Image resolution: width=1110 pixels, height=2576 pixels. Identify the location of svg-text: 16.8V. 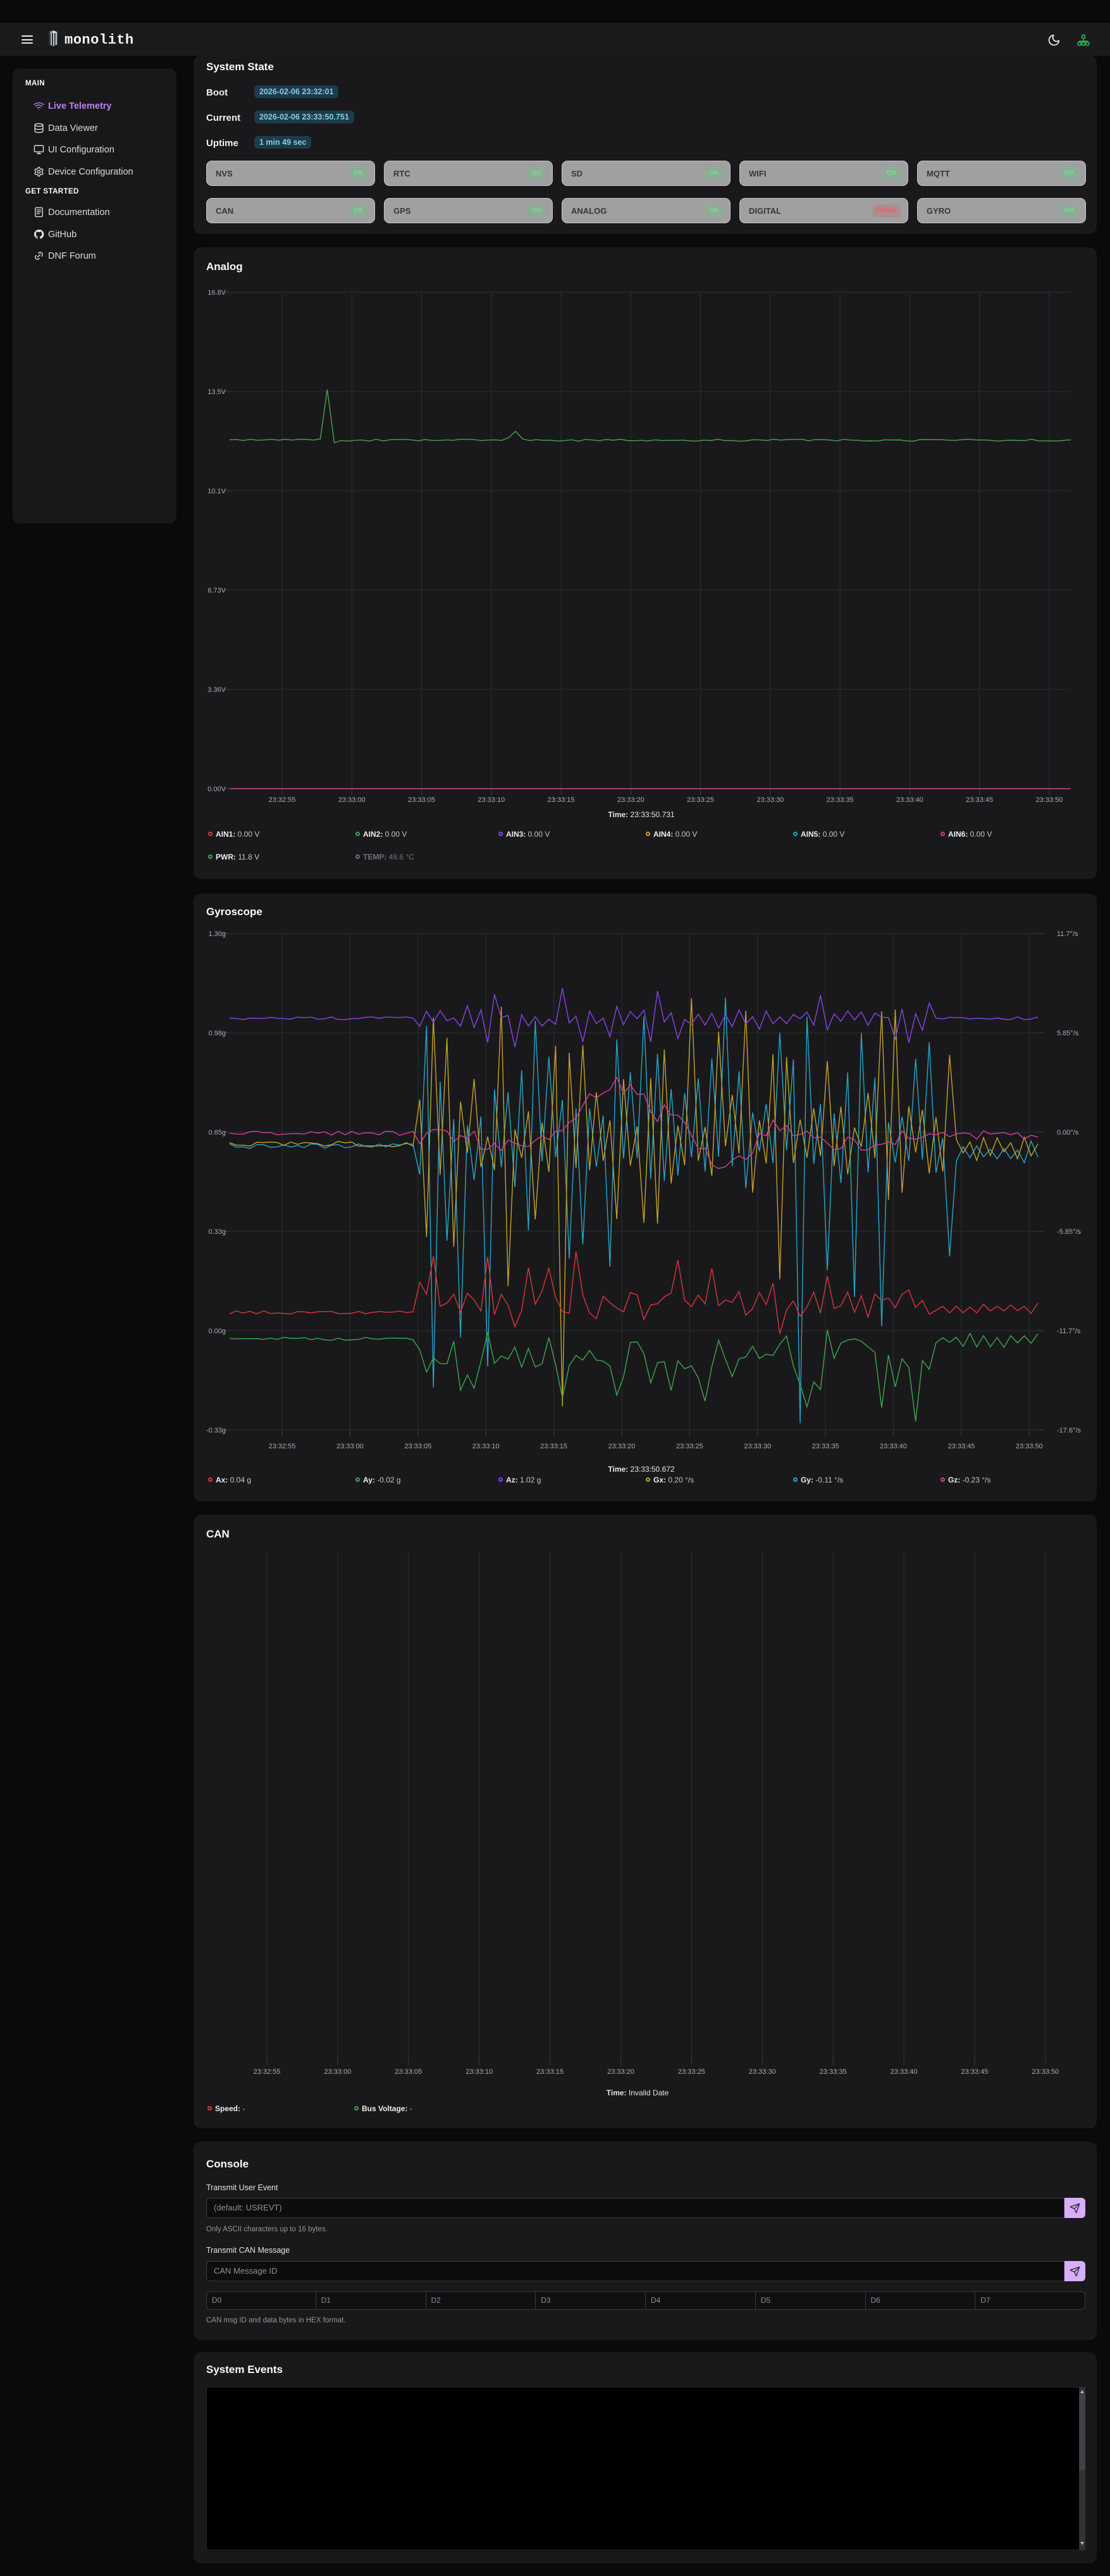
(216, 293).